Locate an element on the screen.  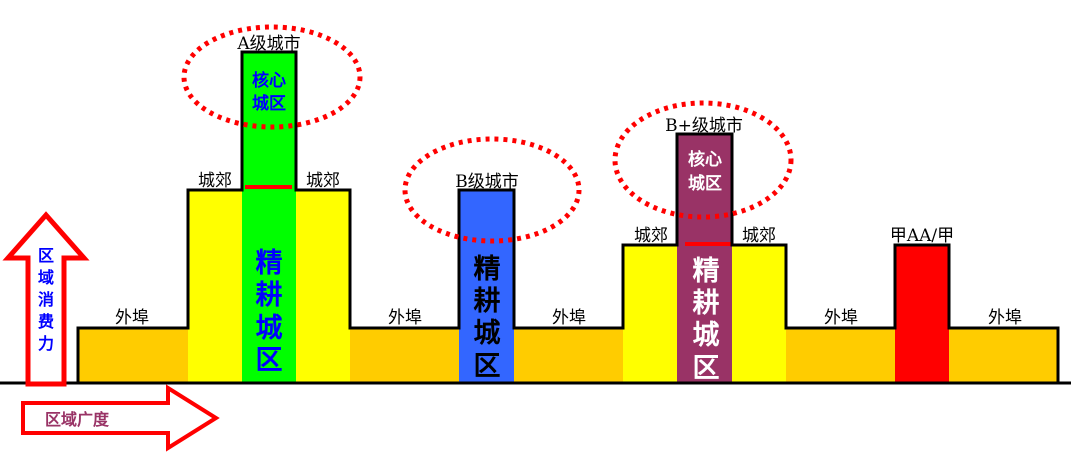
horizontal-axis-label: 区域广度 is located at coordinates (77, 419).